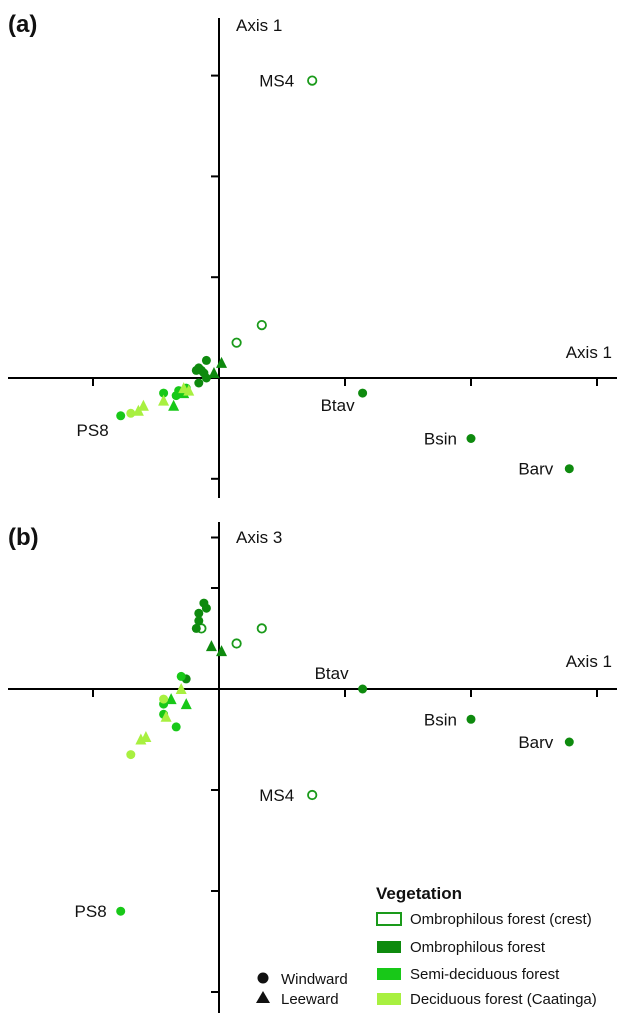  Describe the element at coordinates (310, 999) in the screenshot. I see `legend-leeward-label: Leeward` at that location.